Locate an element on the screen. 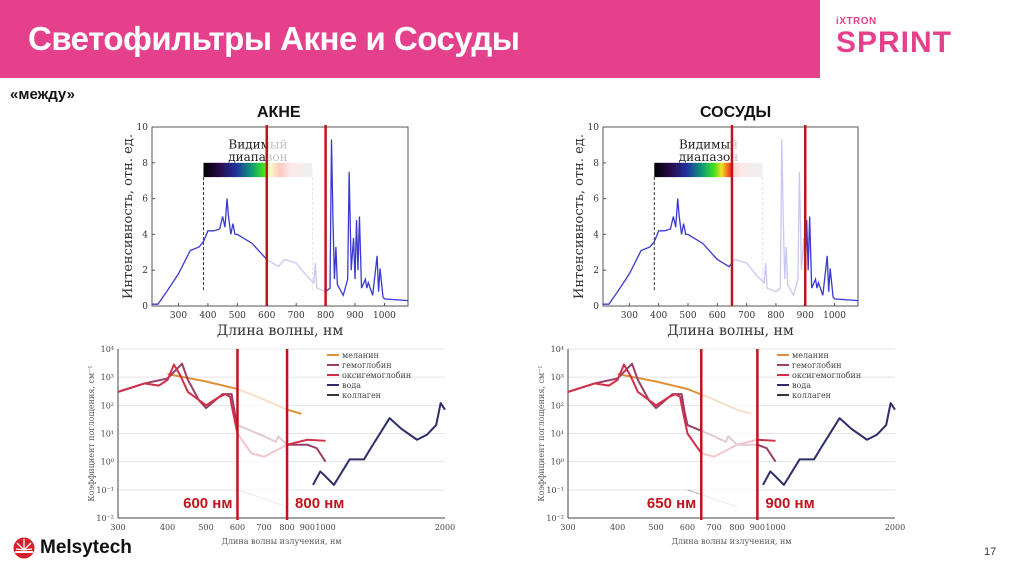  acne-absorption-xlabel: Длина волны излучения, нм is located at coordinates (281, 541).